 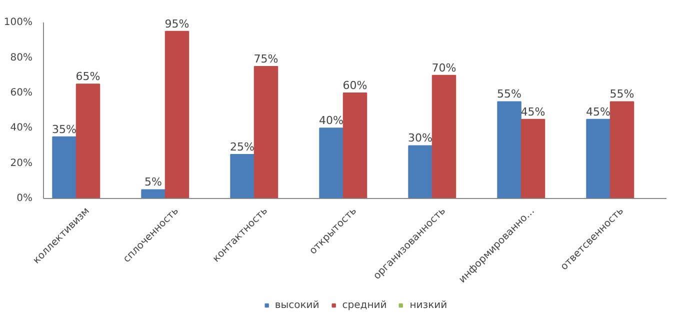 What do you see at coordinates (242, 147) in the screenshot?
I see `data-label: 25%` at bounding box center [242, 147].